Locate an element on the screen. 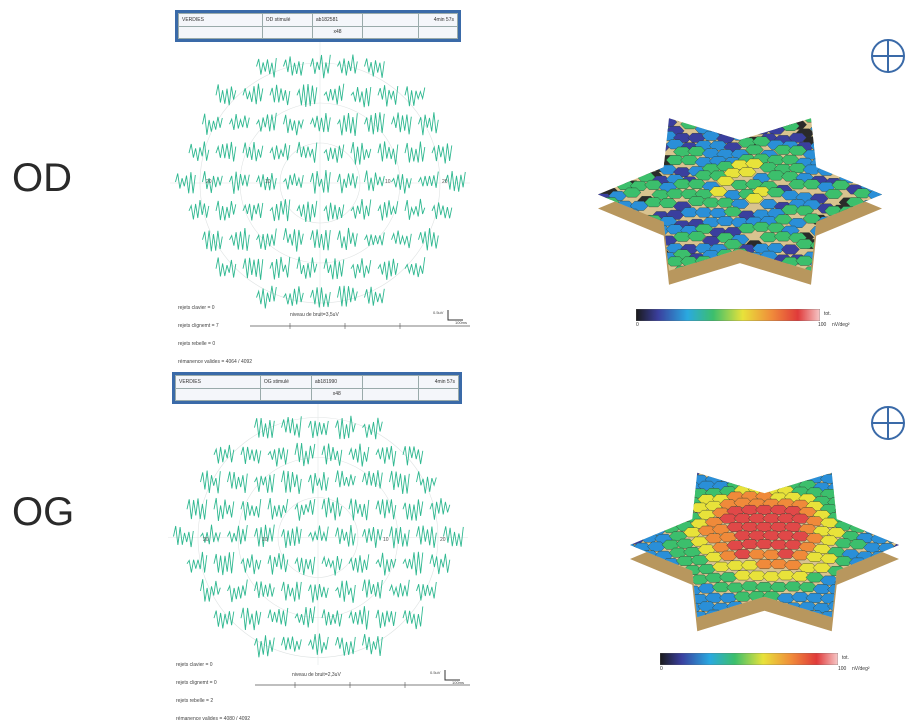  colorbar-od is located at coordinates (728, 315).